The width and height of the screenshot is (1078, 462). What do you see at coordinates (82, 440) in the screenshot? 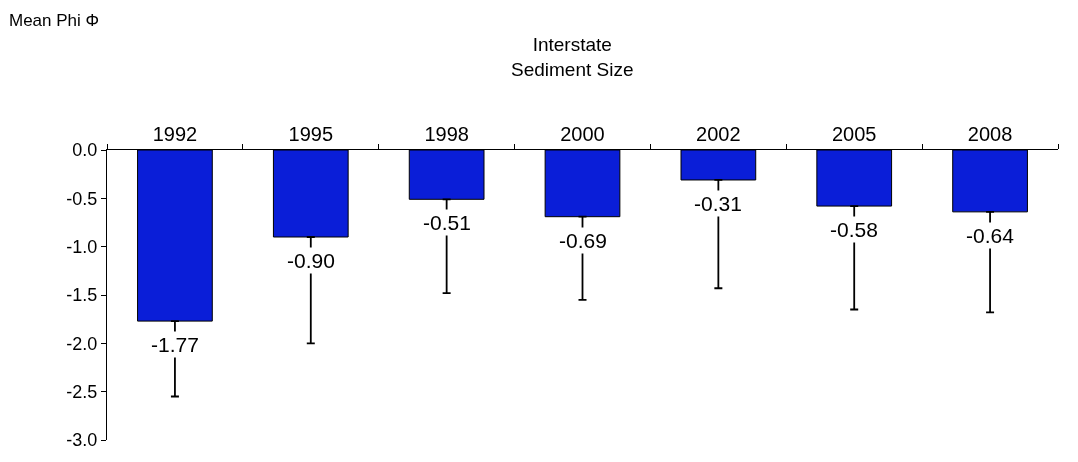
I see `y-tick-label: -3.0` at bounding box center [82, 440].